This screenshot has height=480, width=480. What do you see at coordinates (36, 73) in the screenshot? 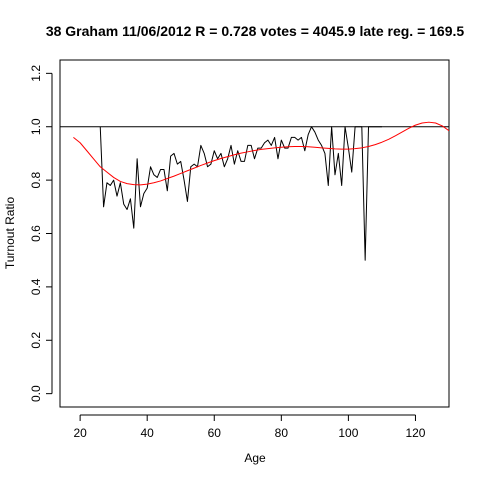
I see `y-tick-label: 1.2` at bounding box center [36, 73].